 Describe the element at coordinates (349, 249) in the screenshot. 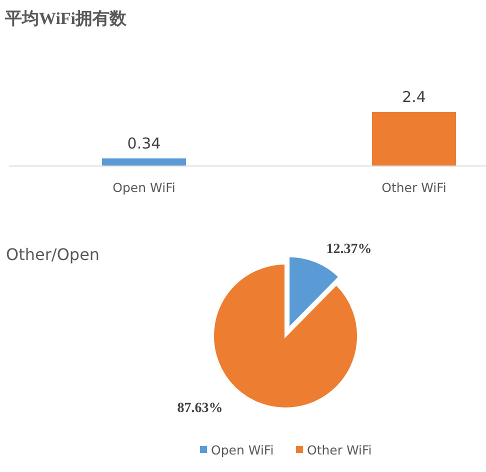

I see `data-label: 12.37%` at that location.